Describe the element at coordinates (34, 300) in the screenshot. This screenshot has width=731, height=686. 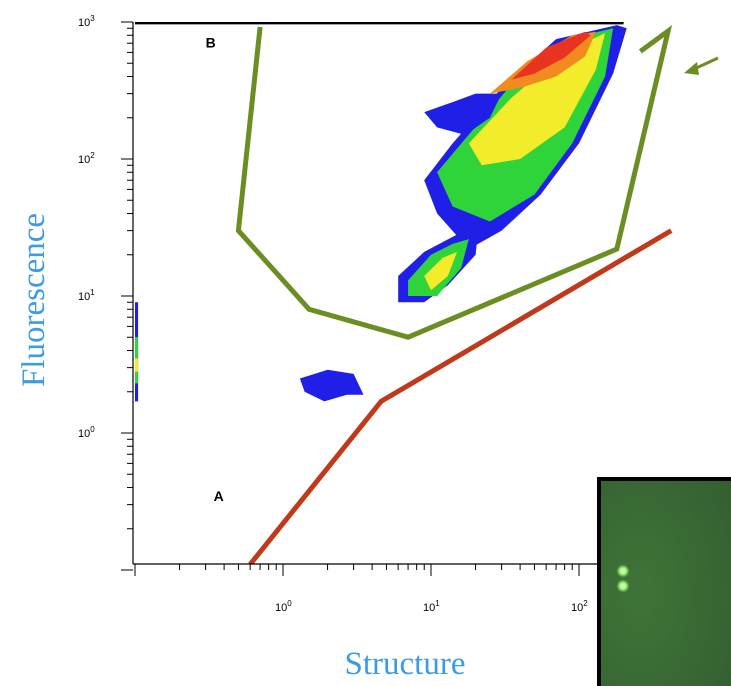
I see `y-axis-label: Fluorescence` at that location.